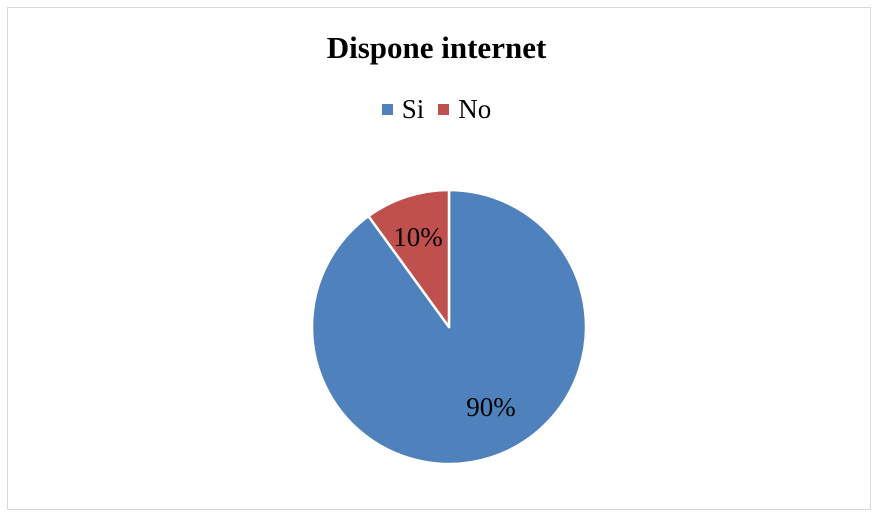 The height and width of the screenshot is (512, 873). What do you see at coordinates (491, 407) in the screenshot?
I see `data-label-si: 90%` at bounding box center [491, 407].